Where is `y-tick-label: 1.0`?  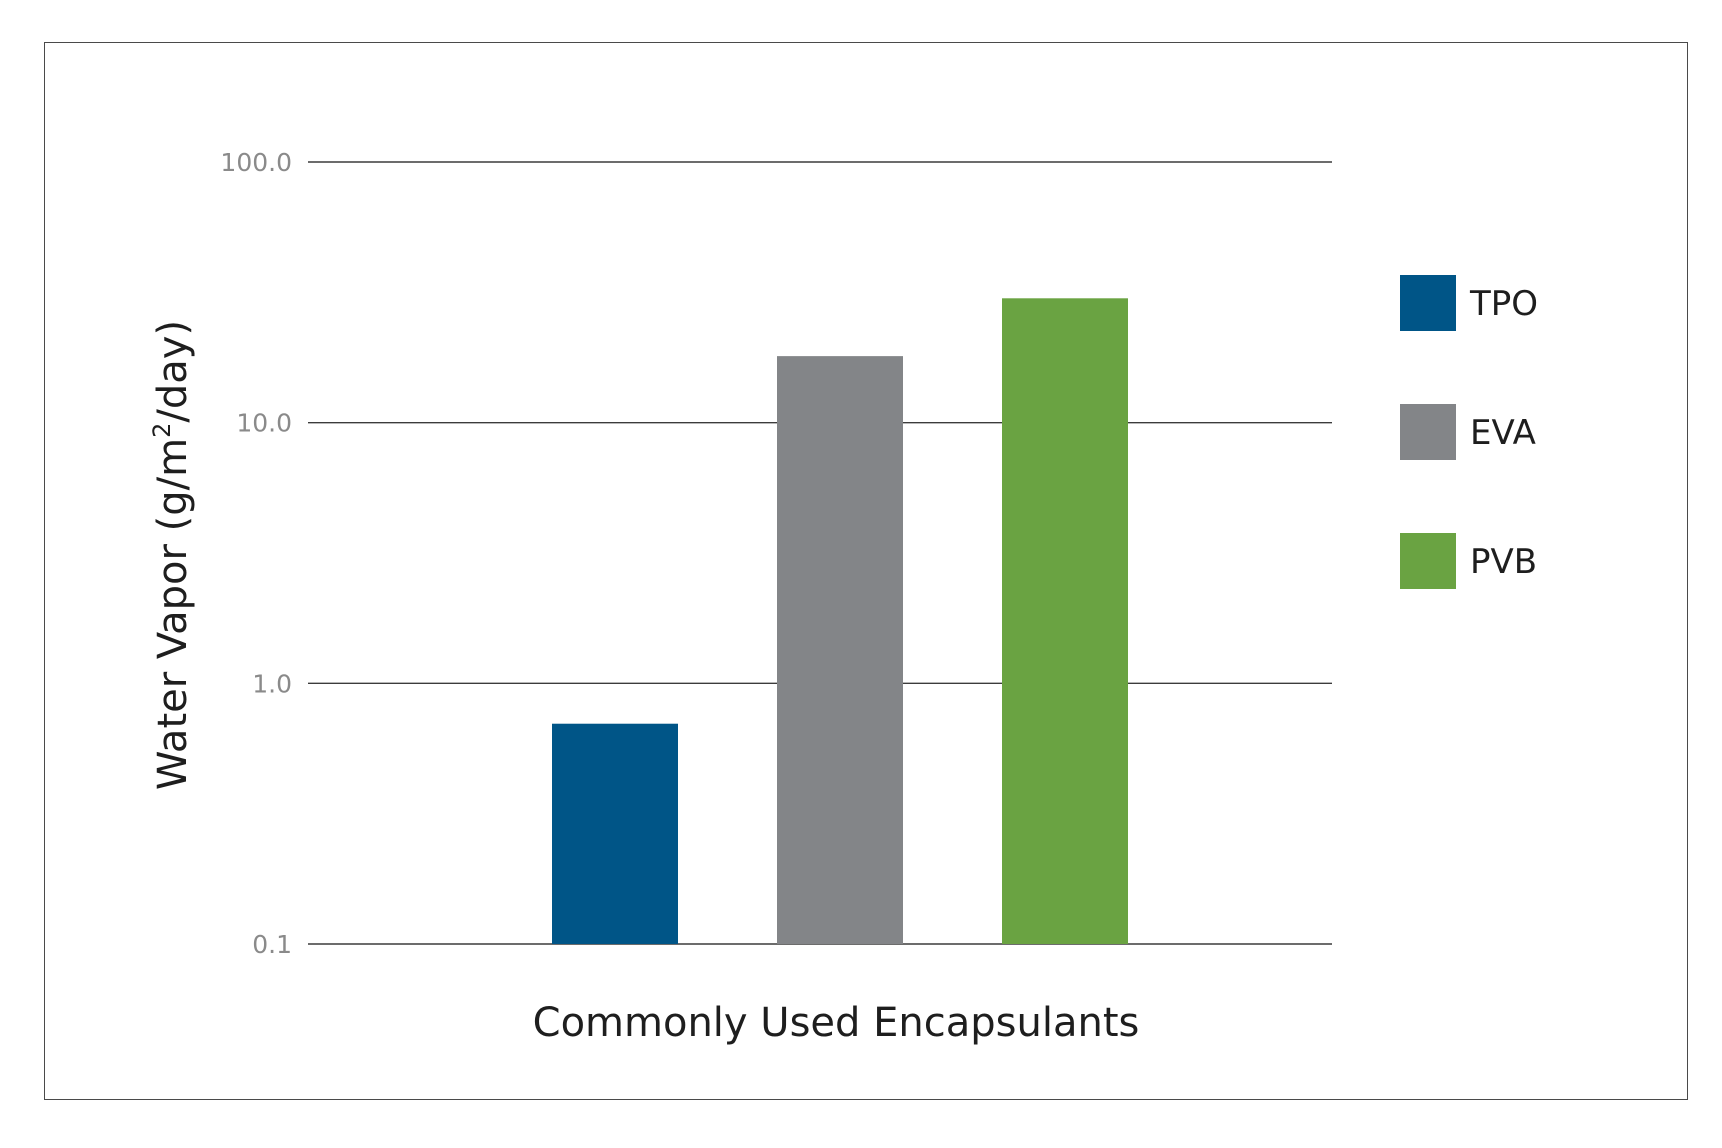 y-tick-label: 1.0 is located at coordinates (272, 683).